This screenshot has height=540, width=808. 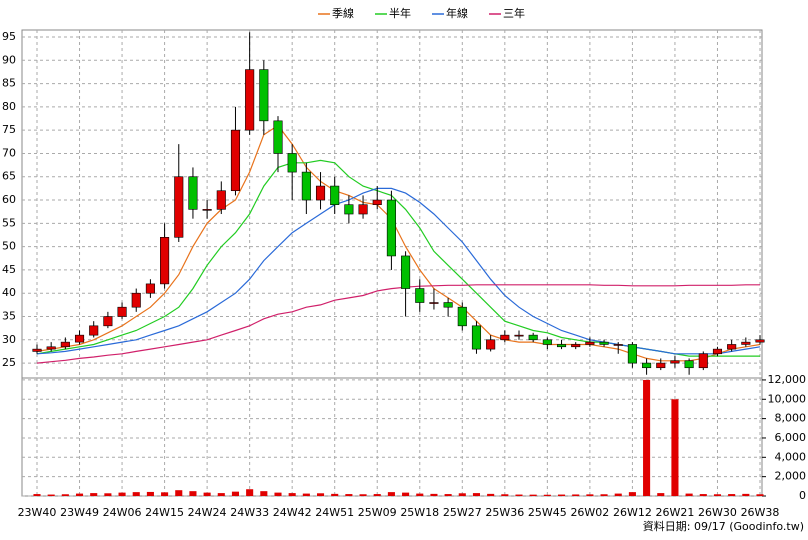 What do you see at coordinates (343, 13) in the screenshot?
I see `legend-label: 季線` at bounding box center [343, 13].